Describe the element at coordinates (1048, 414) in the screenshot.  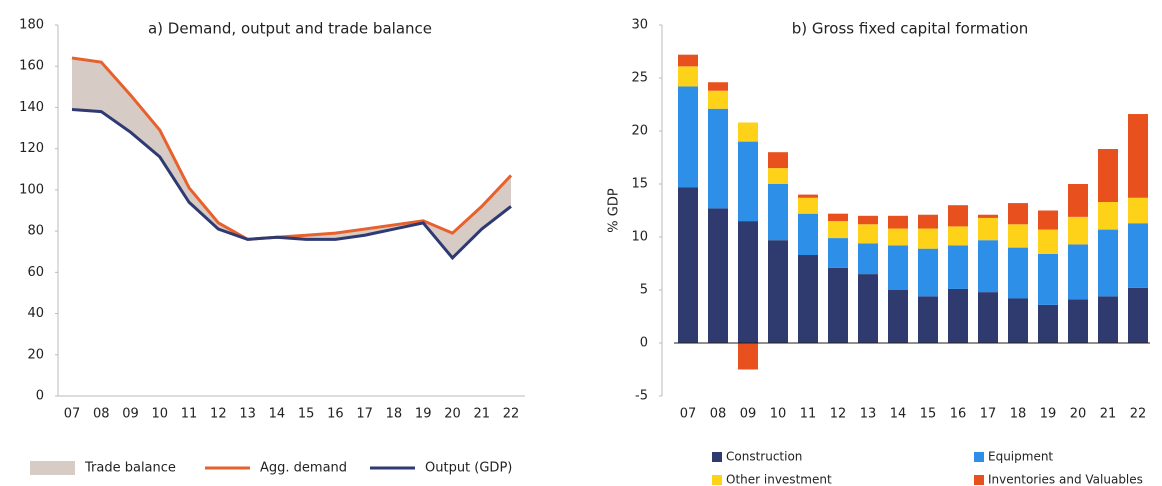
I see `x-tick-label: 19` at that location.